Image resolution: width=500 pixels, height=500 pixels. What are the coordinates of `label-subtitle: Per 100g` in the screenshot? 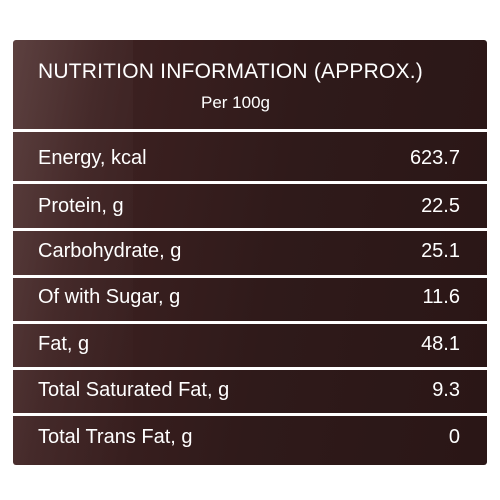 It's located at (235, 102).